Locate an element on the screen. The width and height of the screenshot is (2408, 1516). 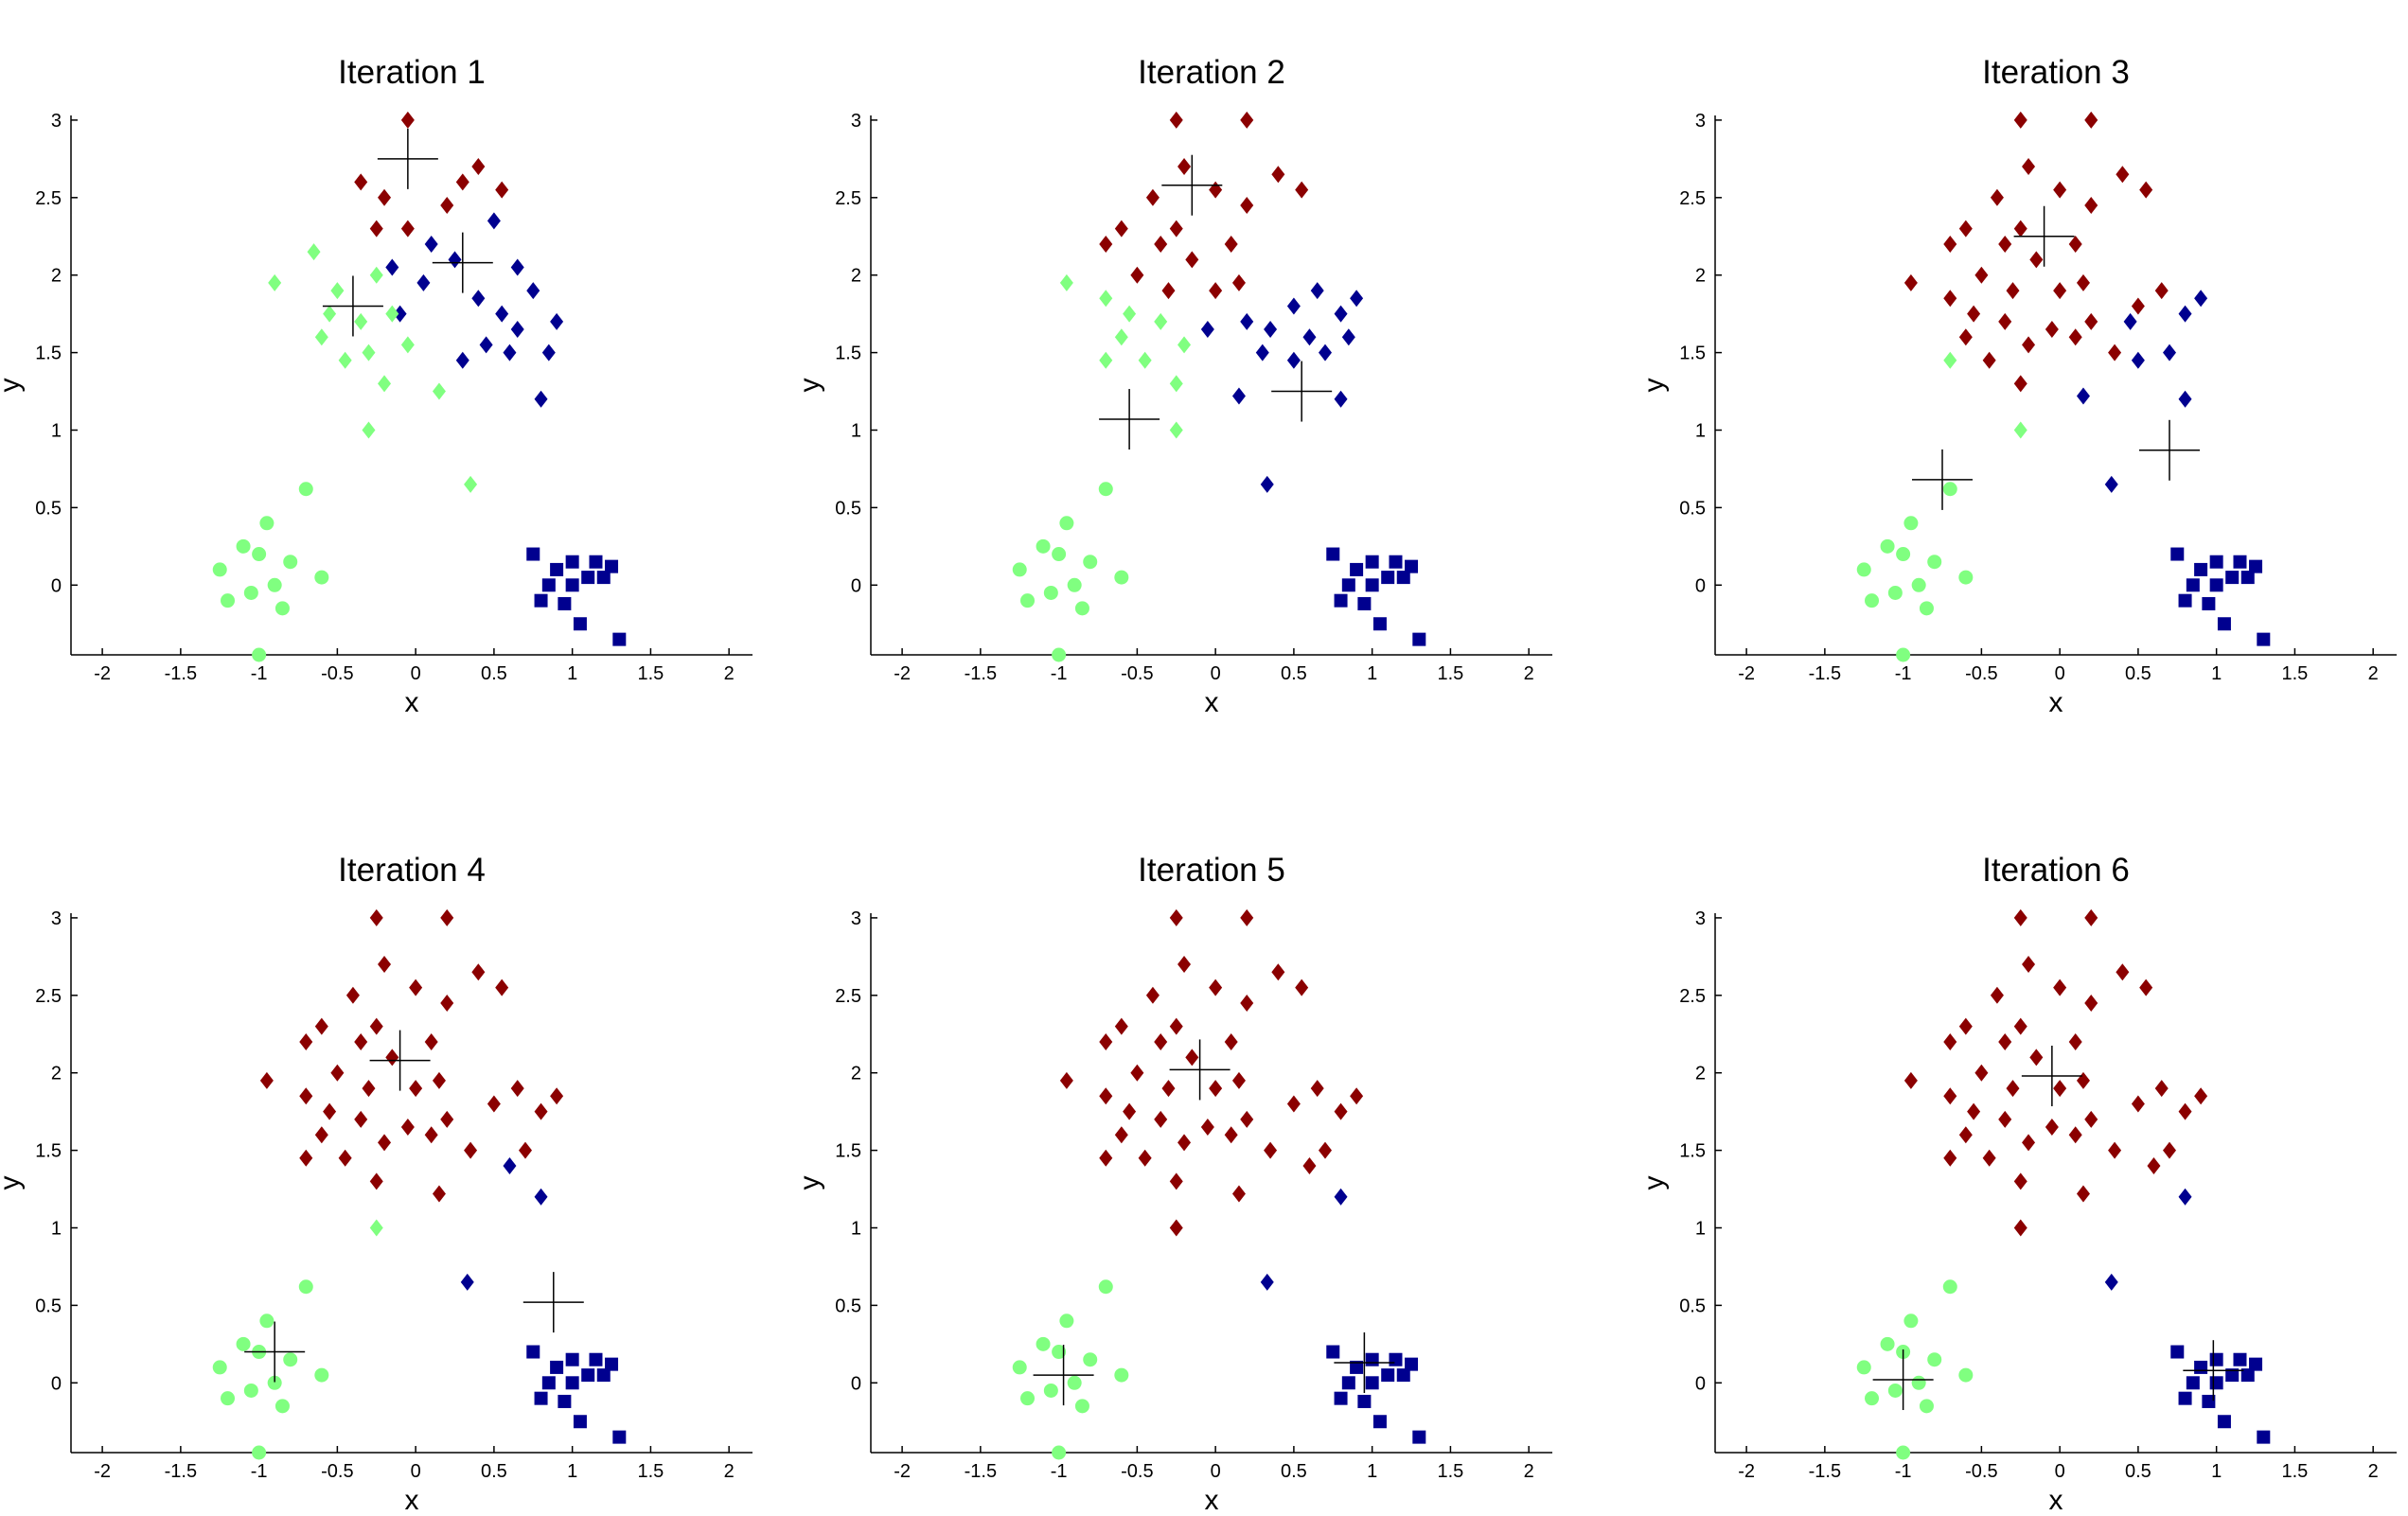
y-tick-label: 1 is located at coordinates (56, 431).